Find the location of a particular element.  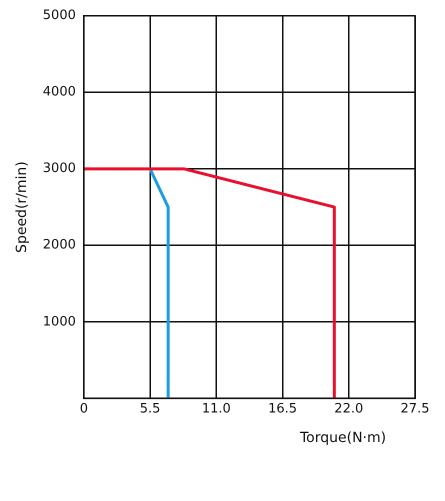

y-tick-label: 3000 is located at coordinates (59, 168).